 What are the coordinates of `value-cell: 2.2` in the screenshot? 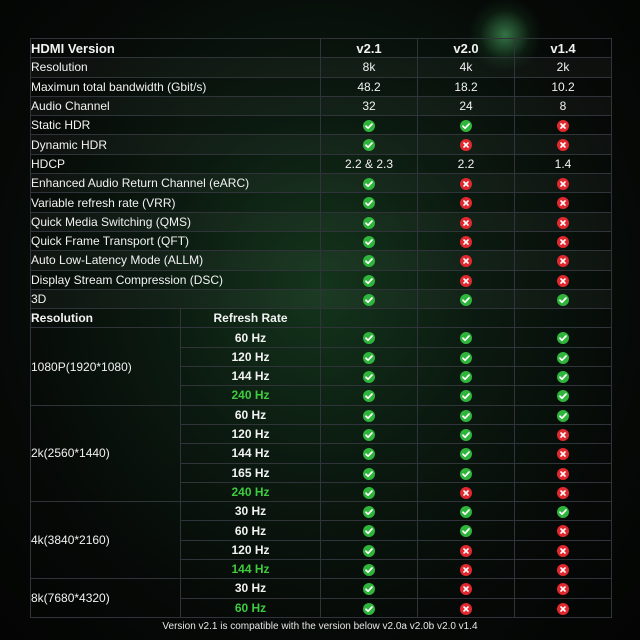 It's located at (466, 164).